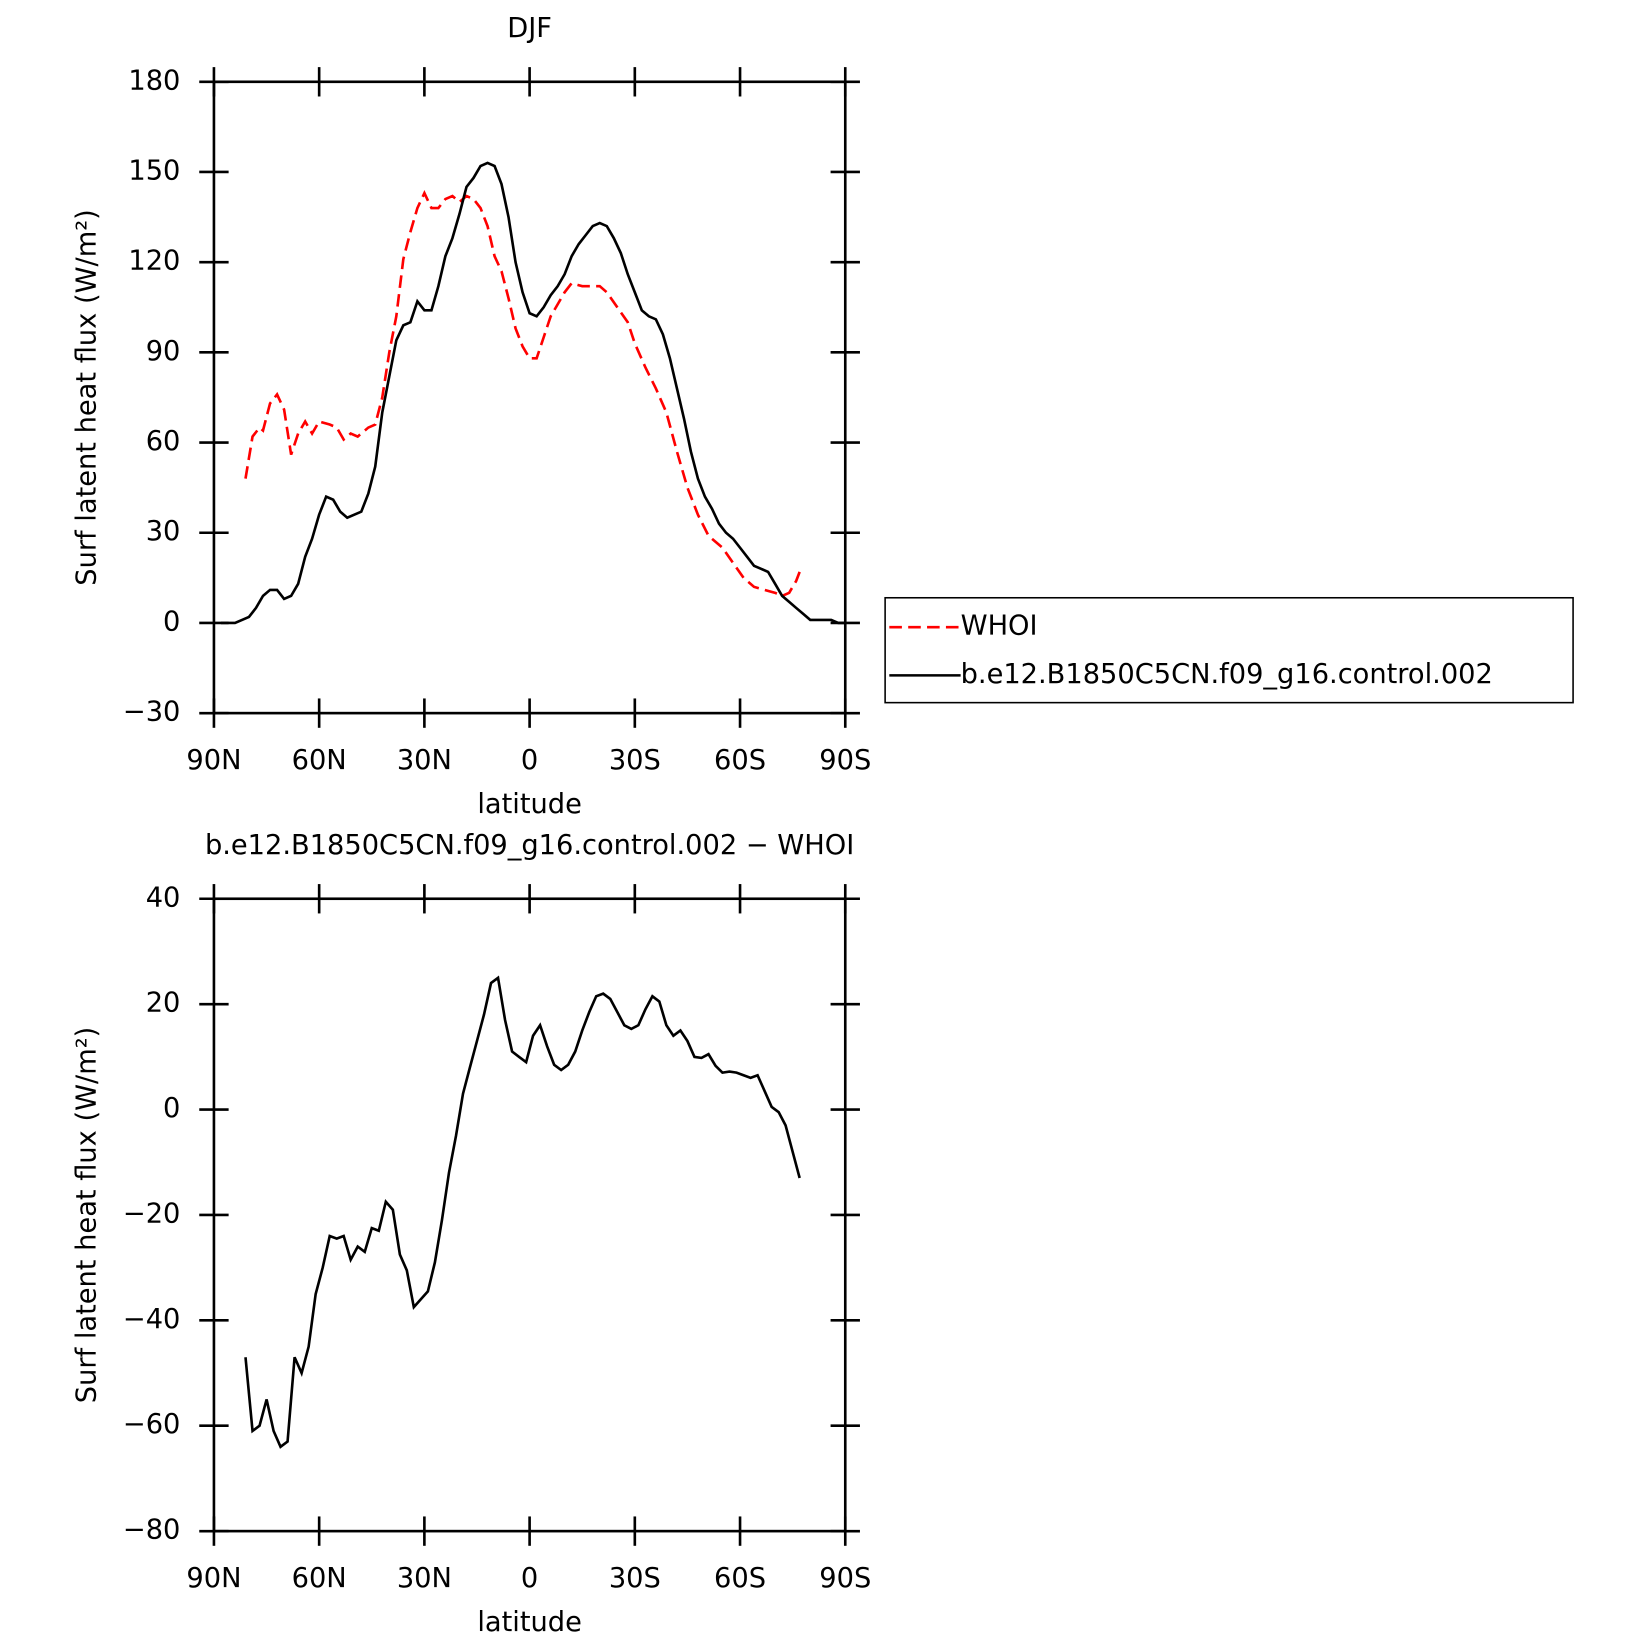  Describe the element at coordinates (152, 1424) in the screenshot. I see `y-tick-label: −60` at that location.